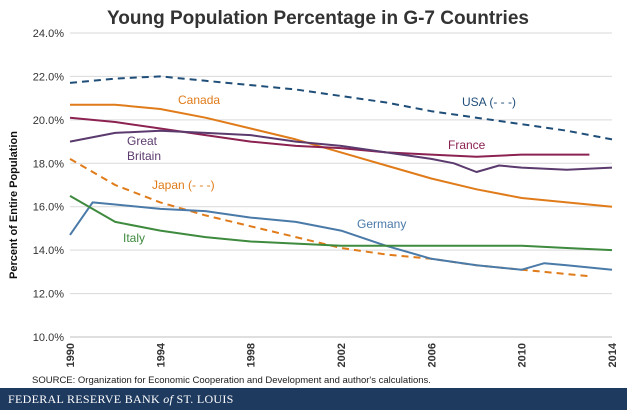 Image resolution: width=627 pixels, height=410 pixels. What do you see at coordinates (467, 145) in the screenshot?
I see `series-label-france: France` at bounding box center [467, 145].